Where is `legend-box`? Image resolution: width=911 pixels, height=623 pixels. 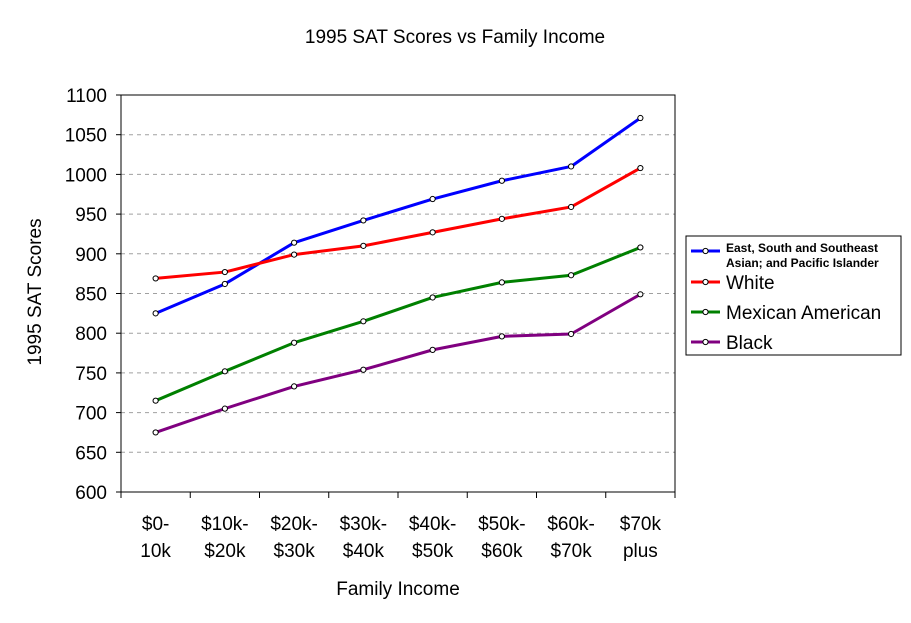 legend-box is located at coordinates (793, 295).